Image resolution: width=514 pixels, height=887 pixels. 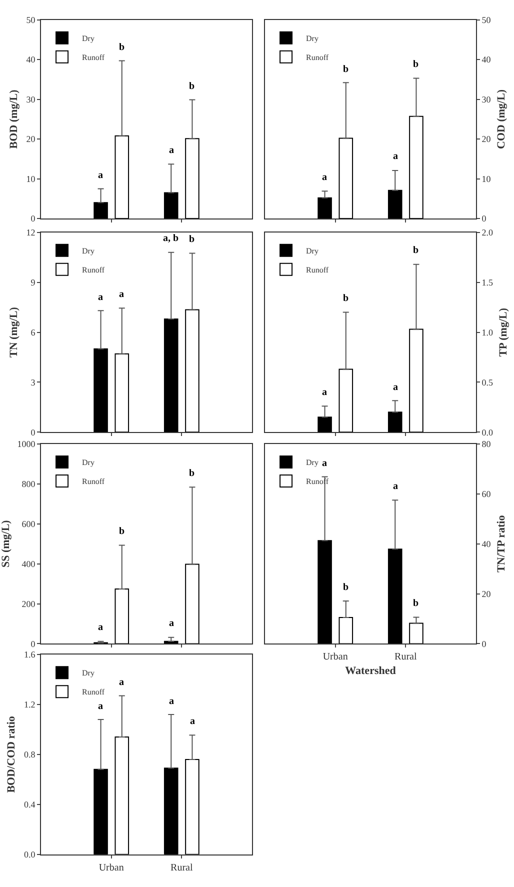 I want to click on y-axis-title: SS (mg/L), so click(x=6, y=544).